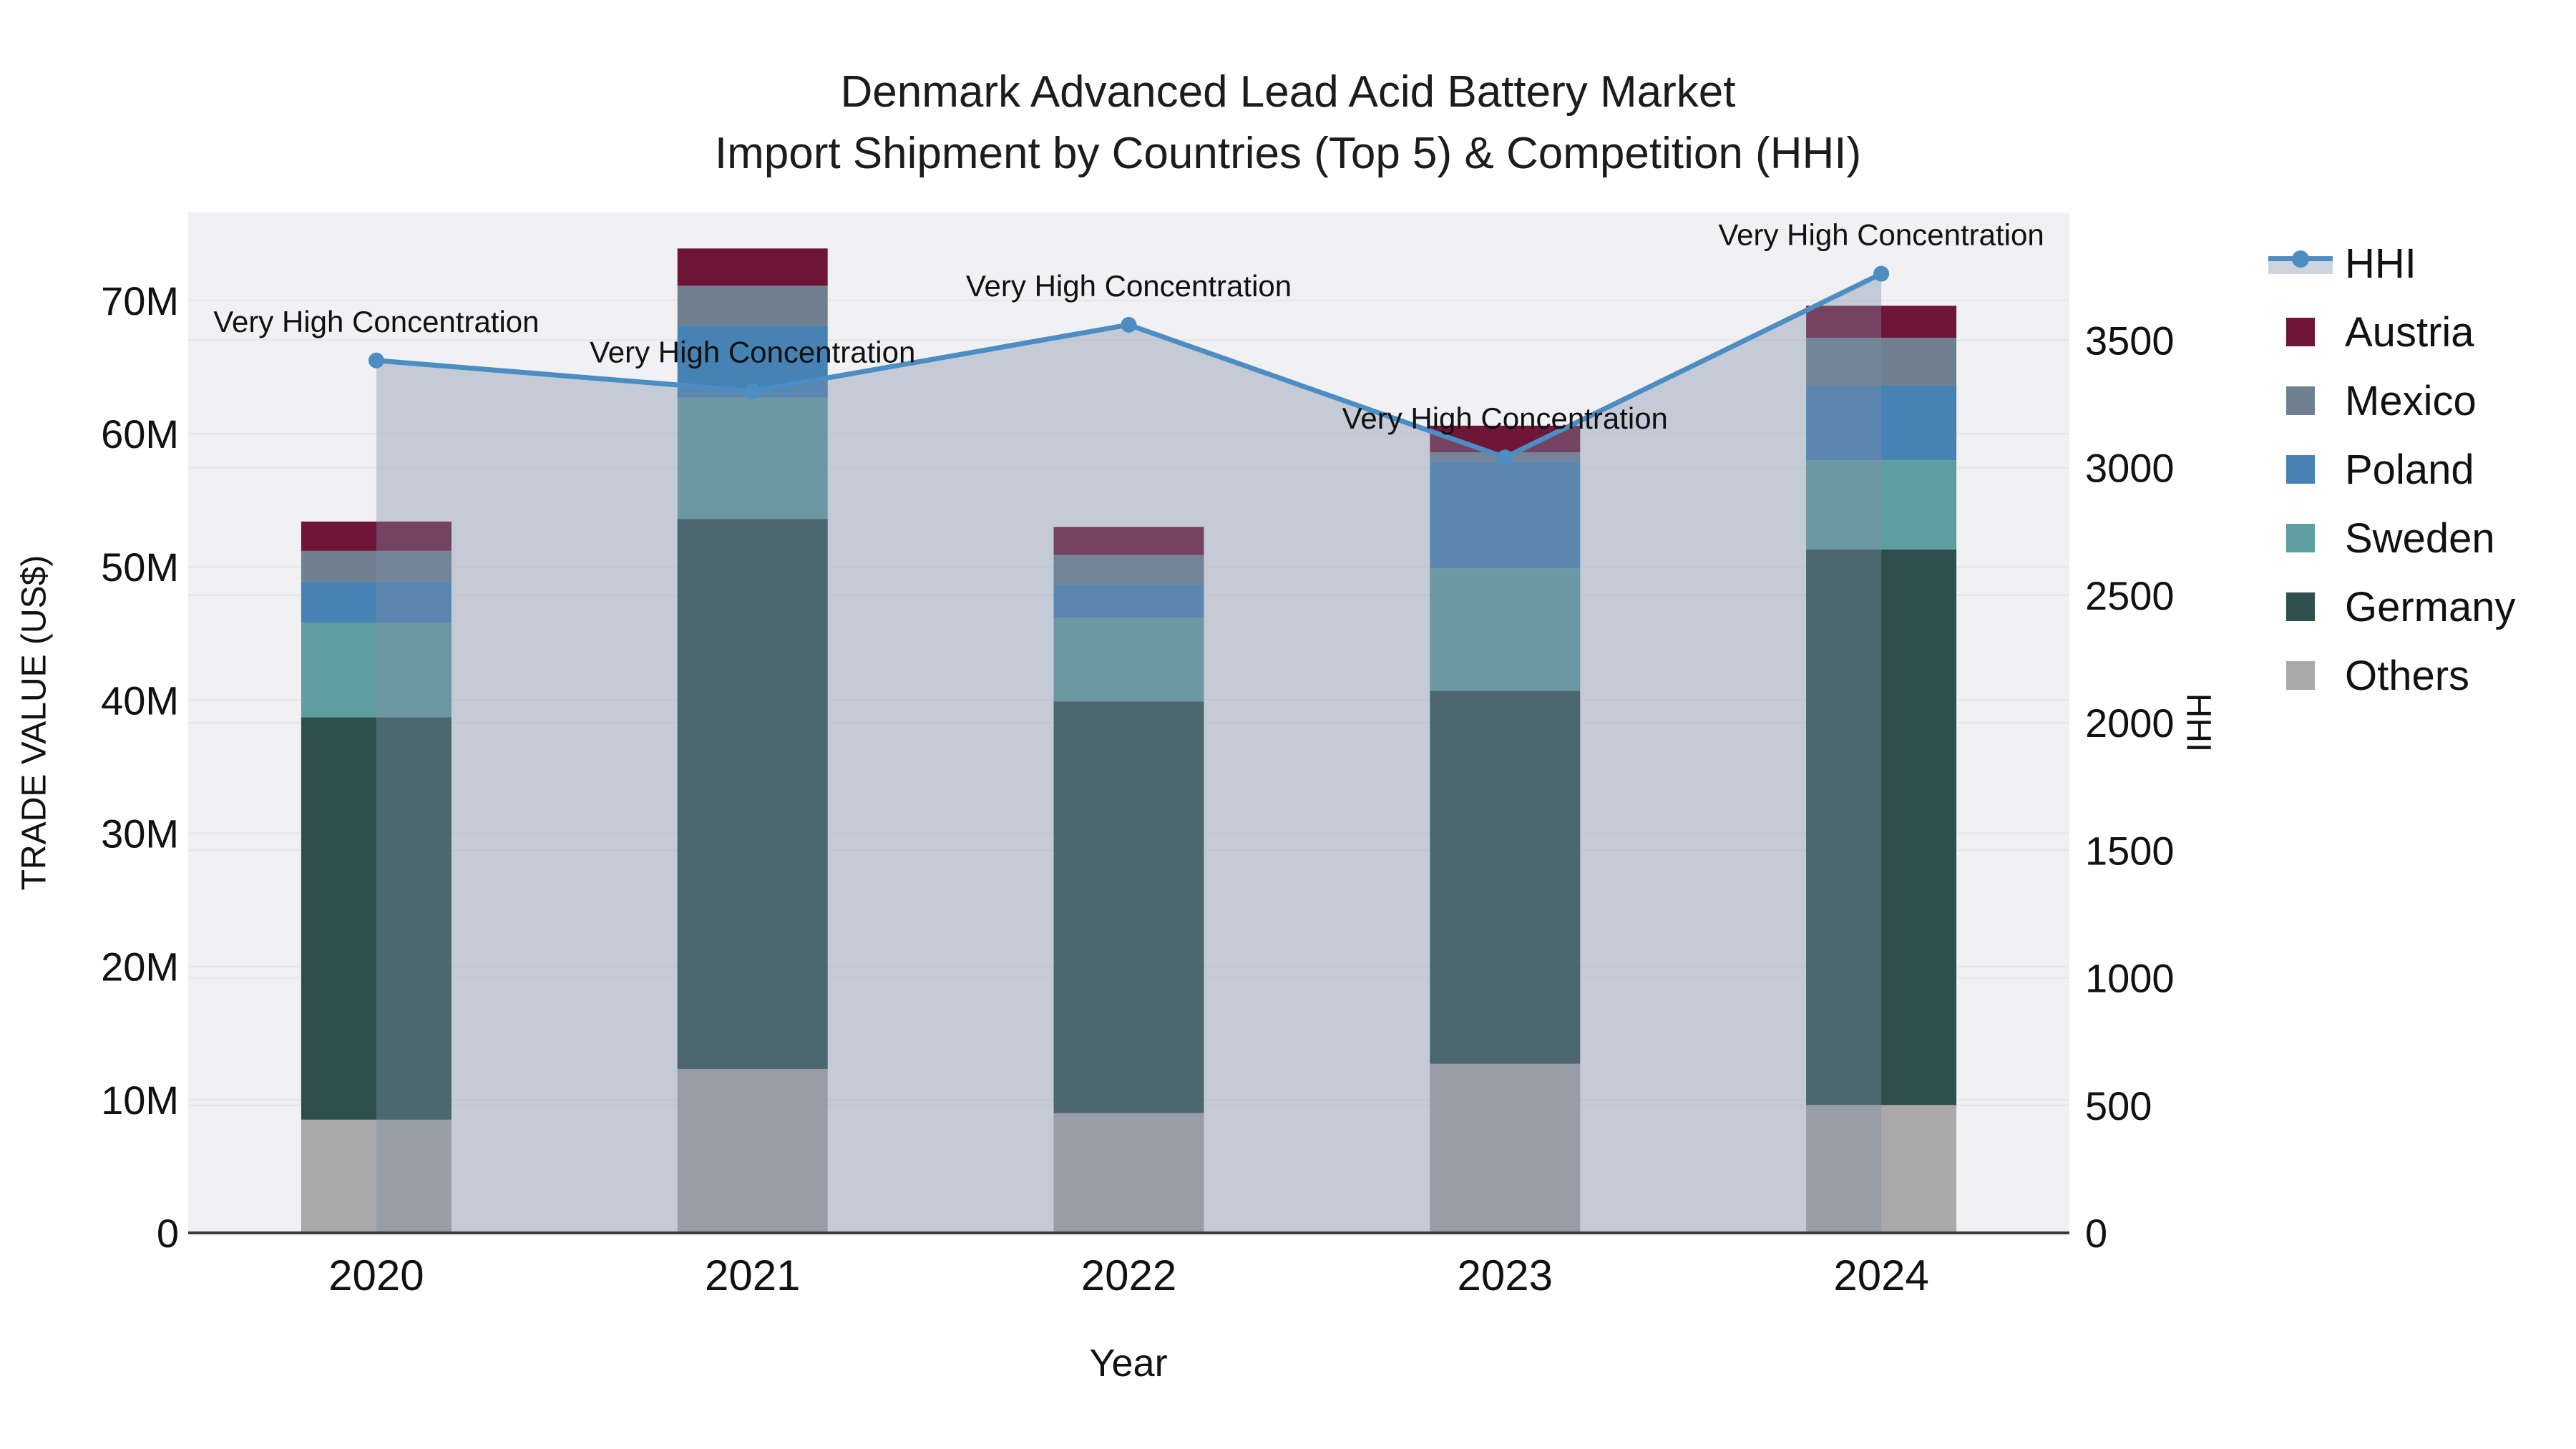  I want to click on y-left-tick-60M: 60M, so click(140, 434).